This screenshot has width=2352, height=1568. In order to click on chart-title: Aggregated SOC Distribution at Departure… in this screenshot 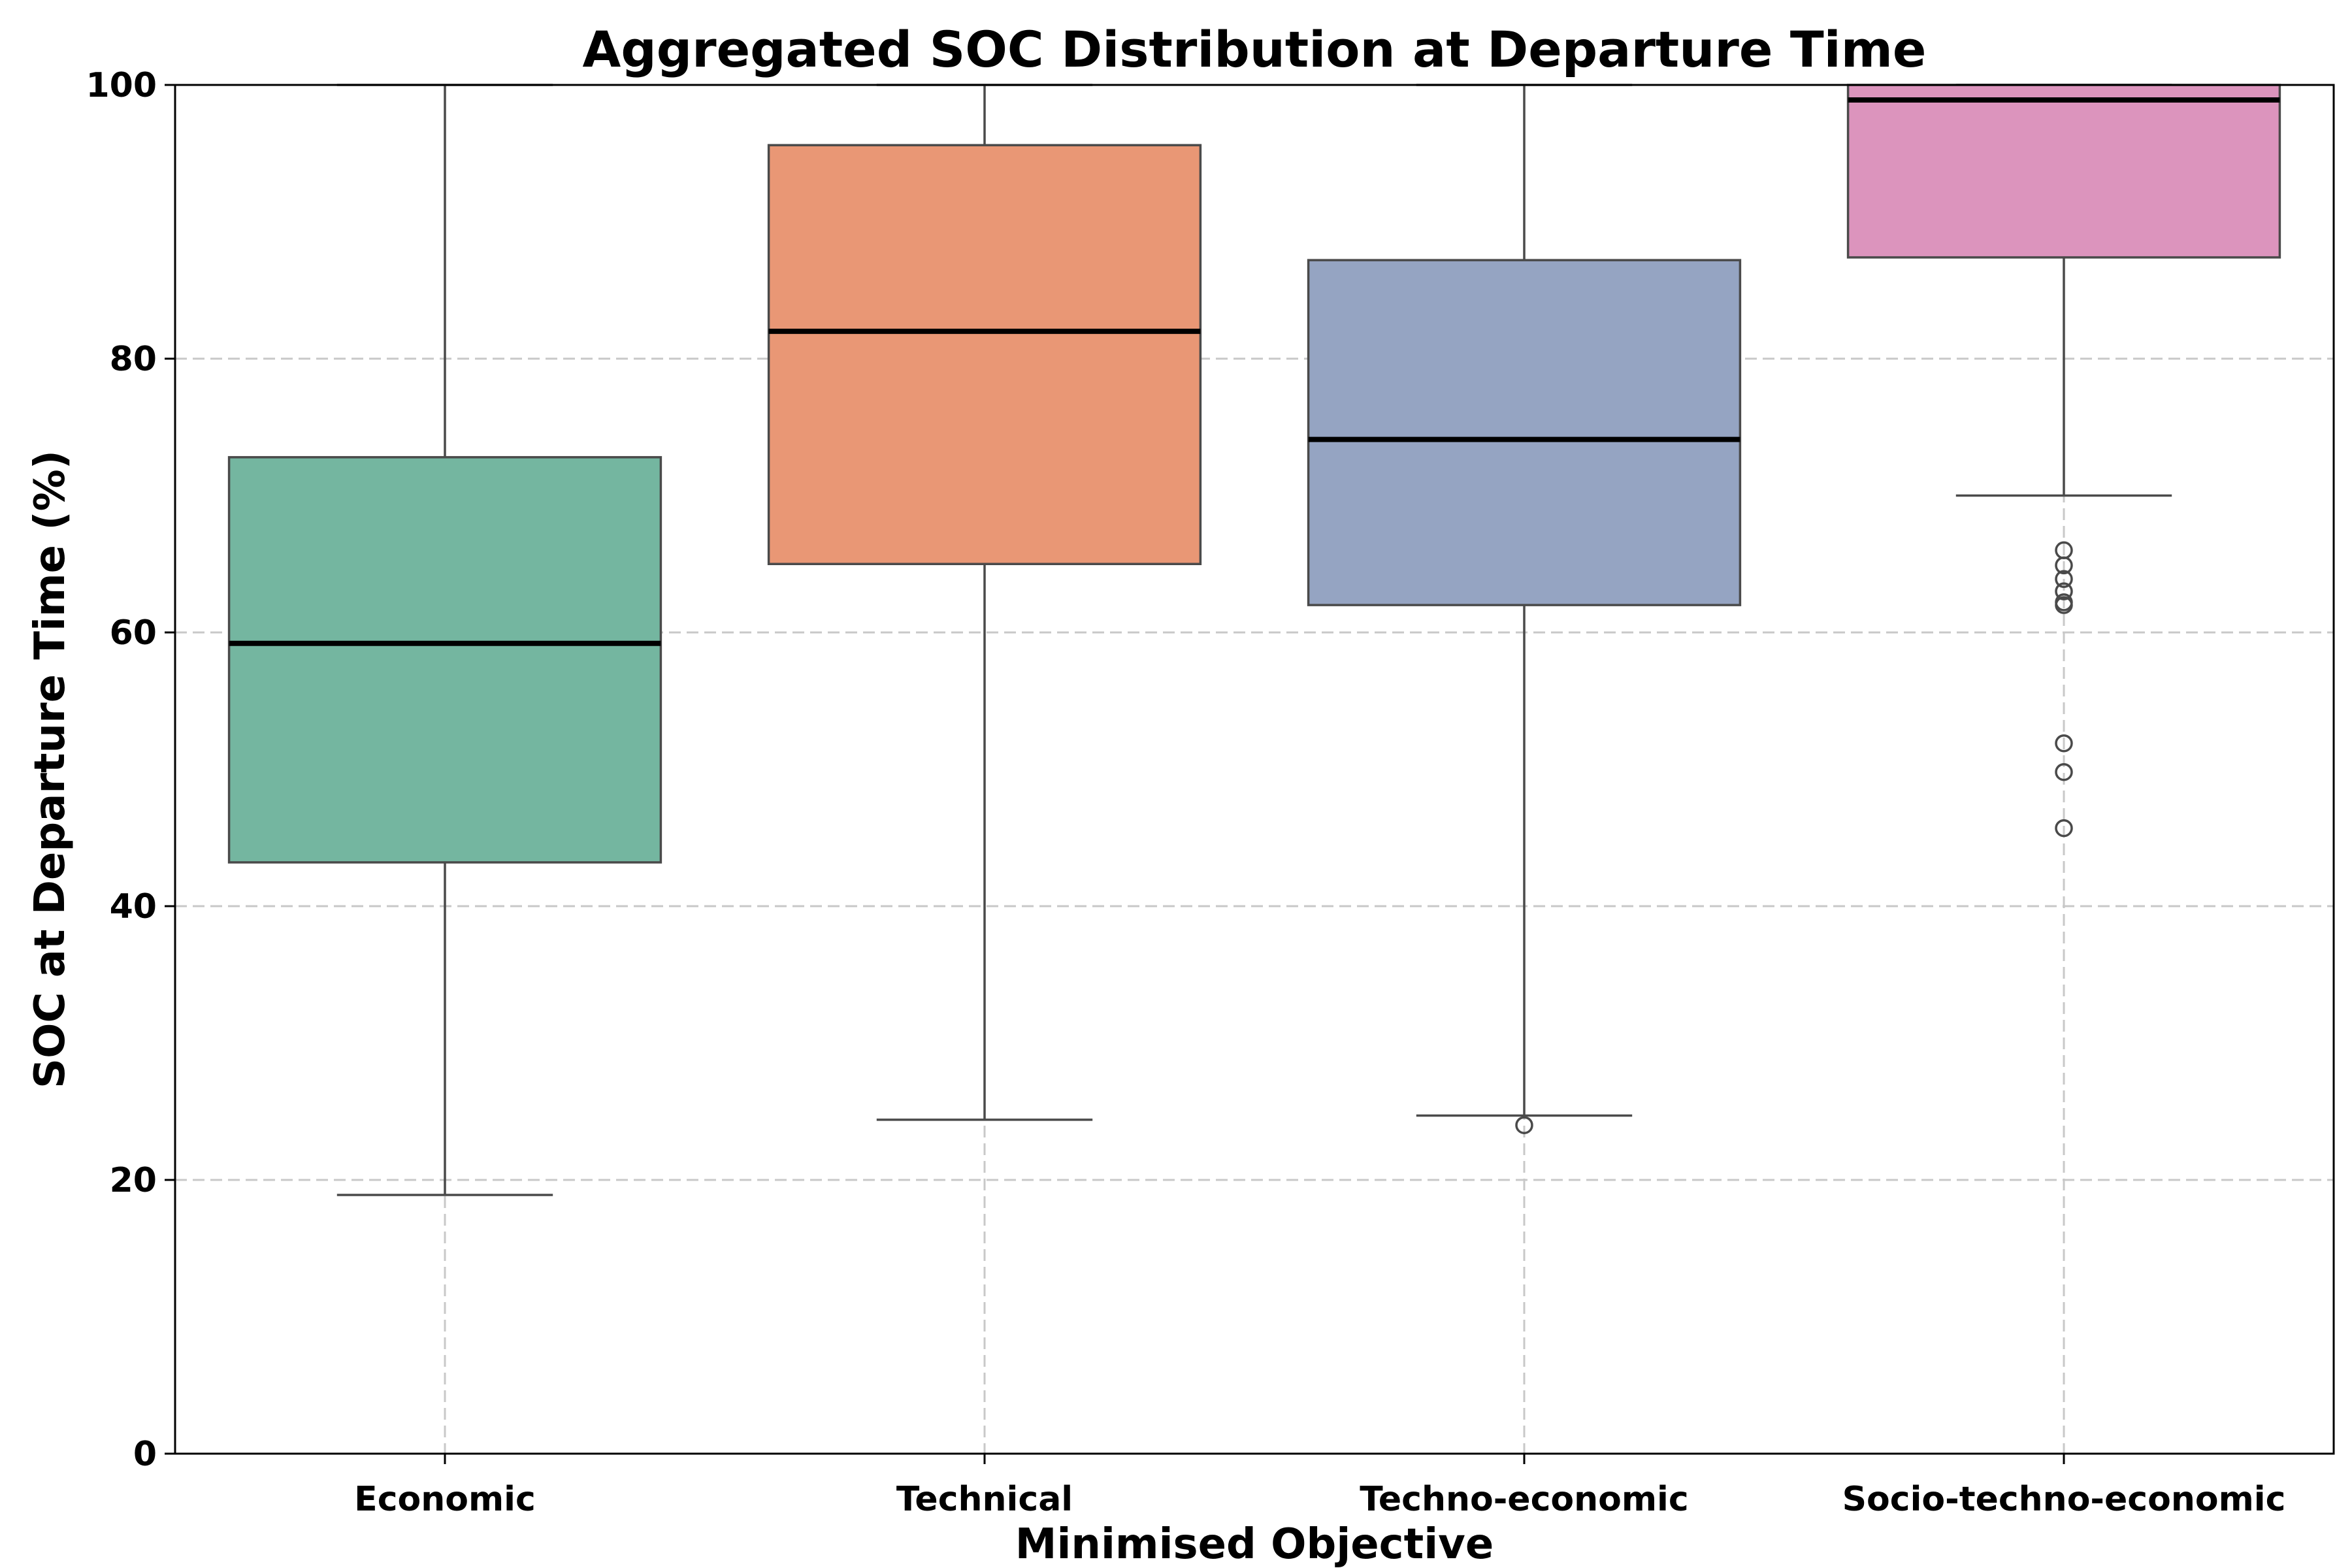, I will do `click(1255, 49)`.